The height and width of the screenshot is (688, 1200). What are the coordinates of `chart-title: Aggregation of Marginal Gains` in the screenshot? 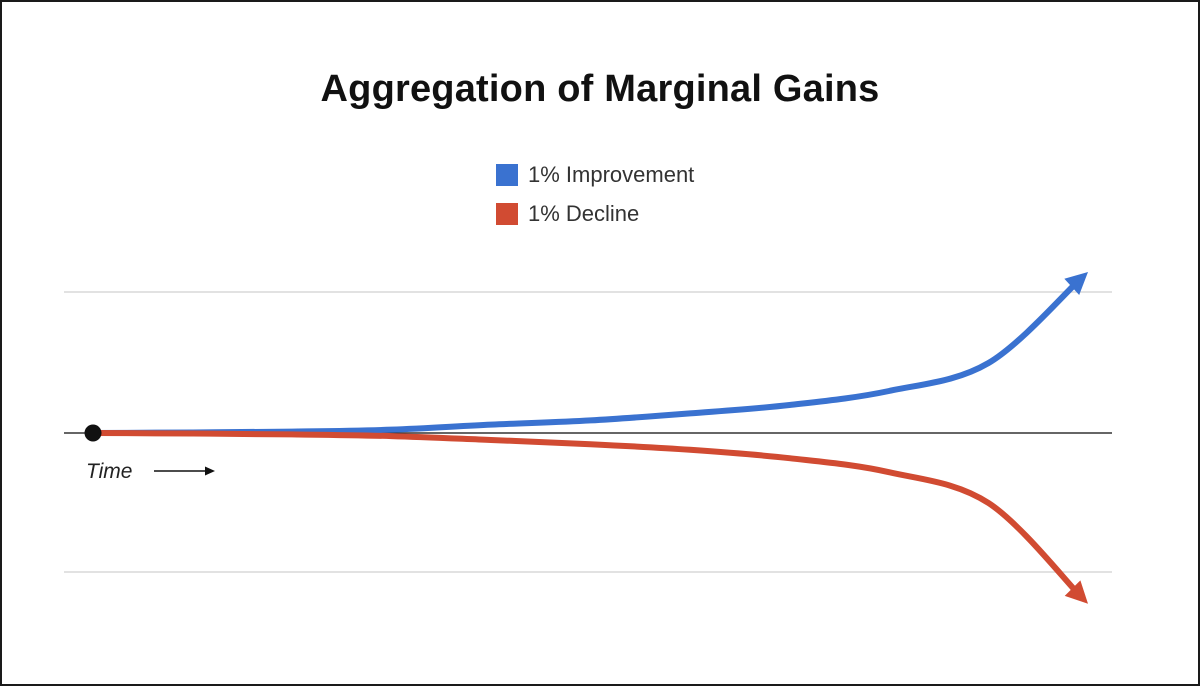 It's located at (600, 89).